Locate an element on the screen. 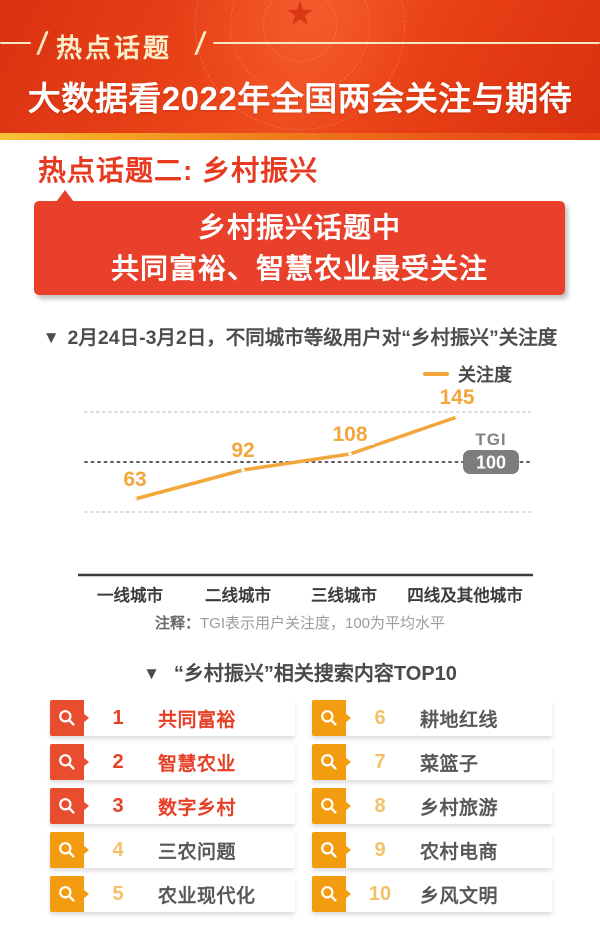 The width and height of the screenshot is (600, 952). rank-number: 9 is located at coordinates (380, 849).